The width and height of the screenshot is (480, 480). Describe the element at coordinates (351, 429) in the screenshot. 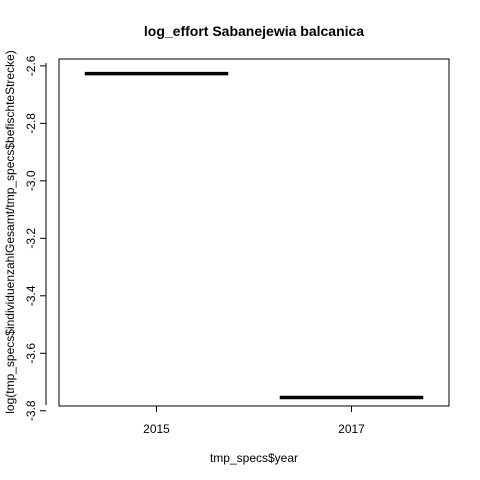

I see `x-tick-label: 2017` at that location.